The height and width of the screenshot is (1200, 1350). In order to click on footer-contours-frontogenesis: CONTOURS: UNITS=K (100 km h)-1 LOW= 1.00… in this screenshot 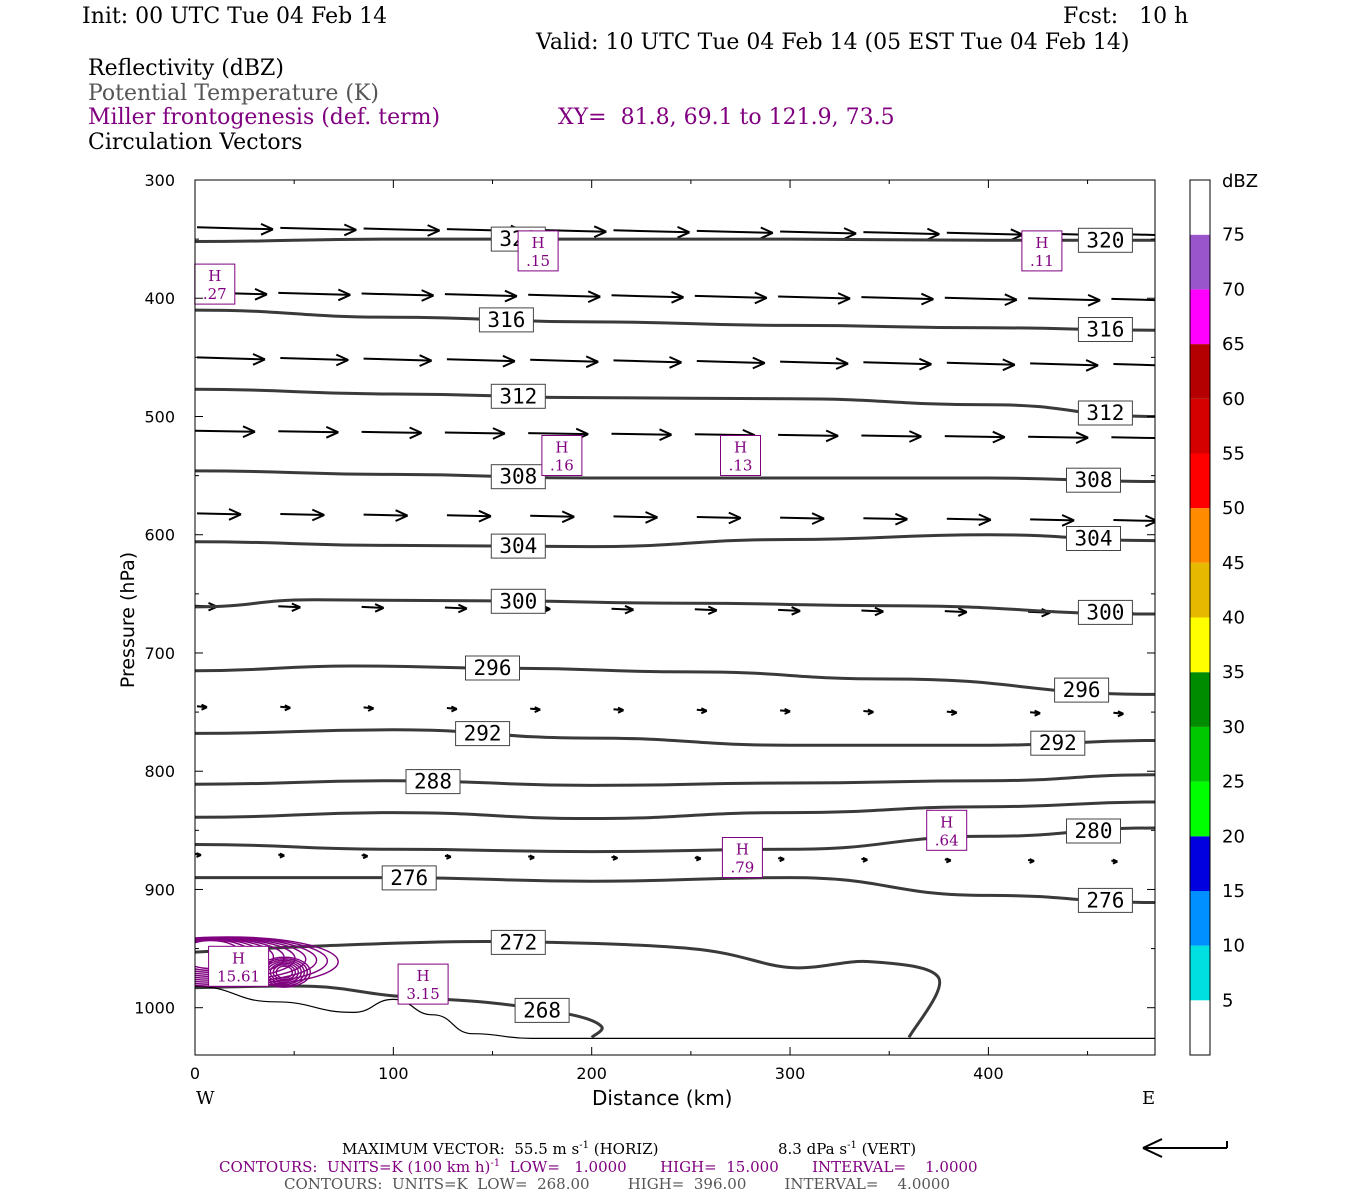, I will do `click(598, 1167)`.